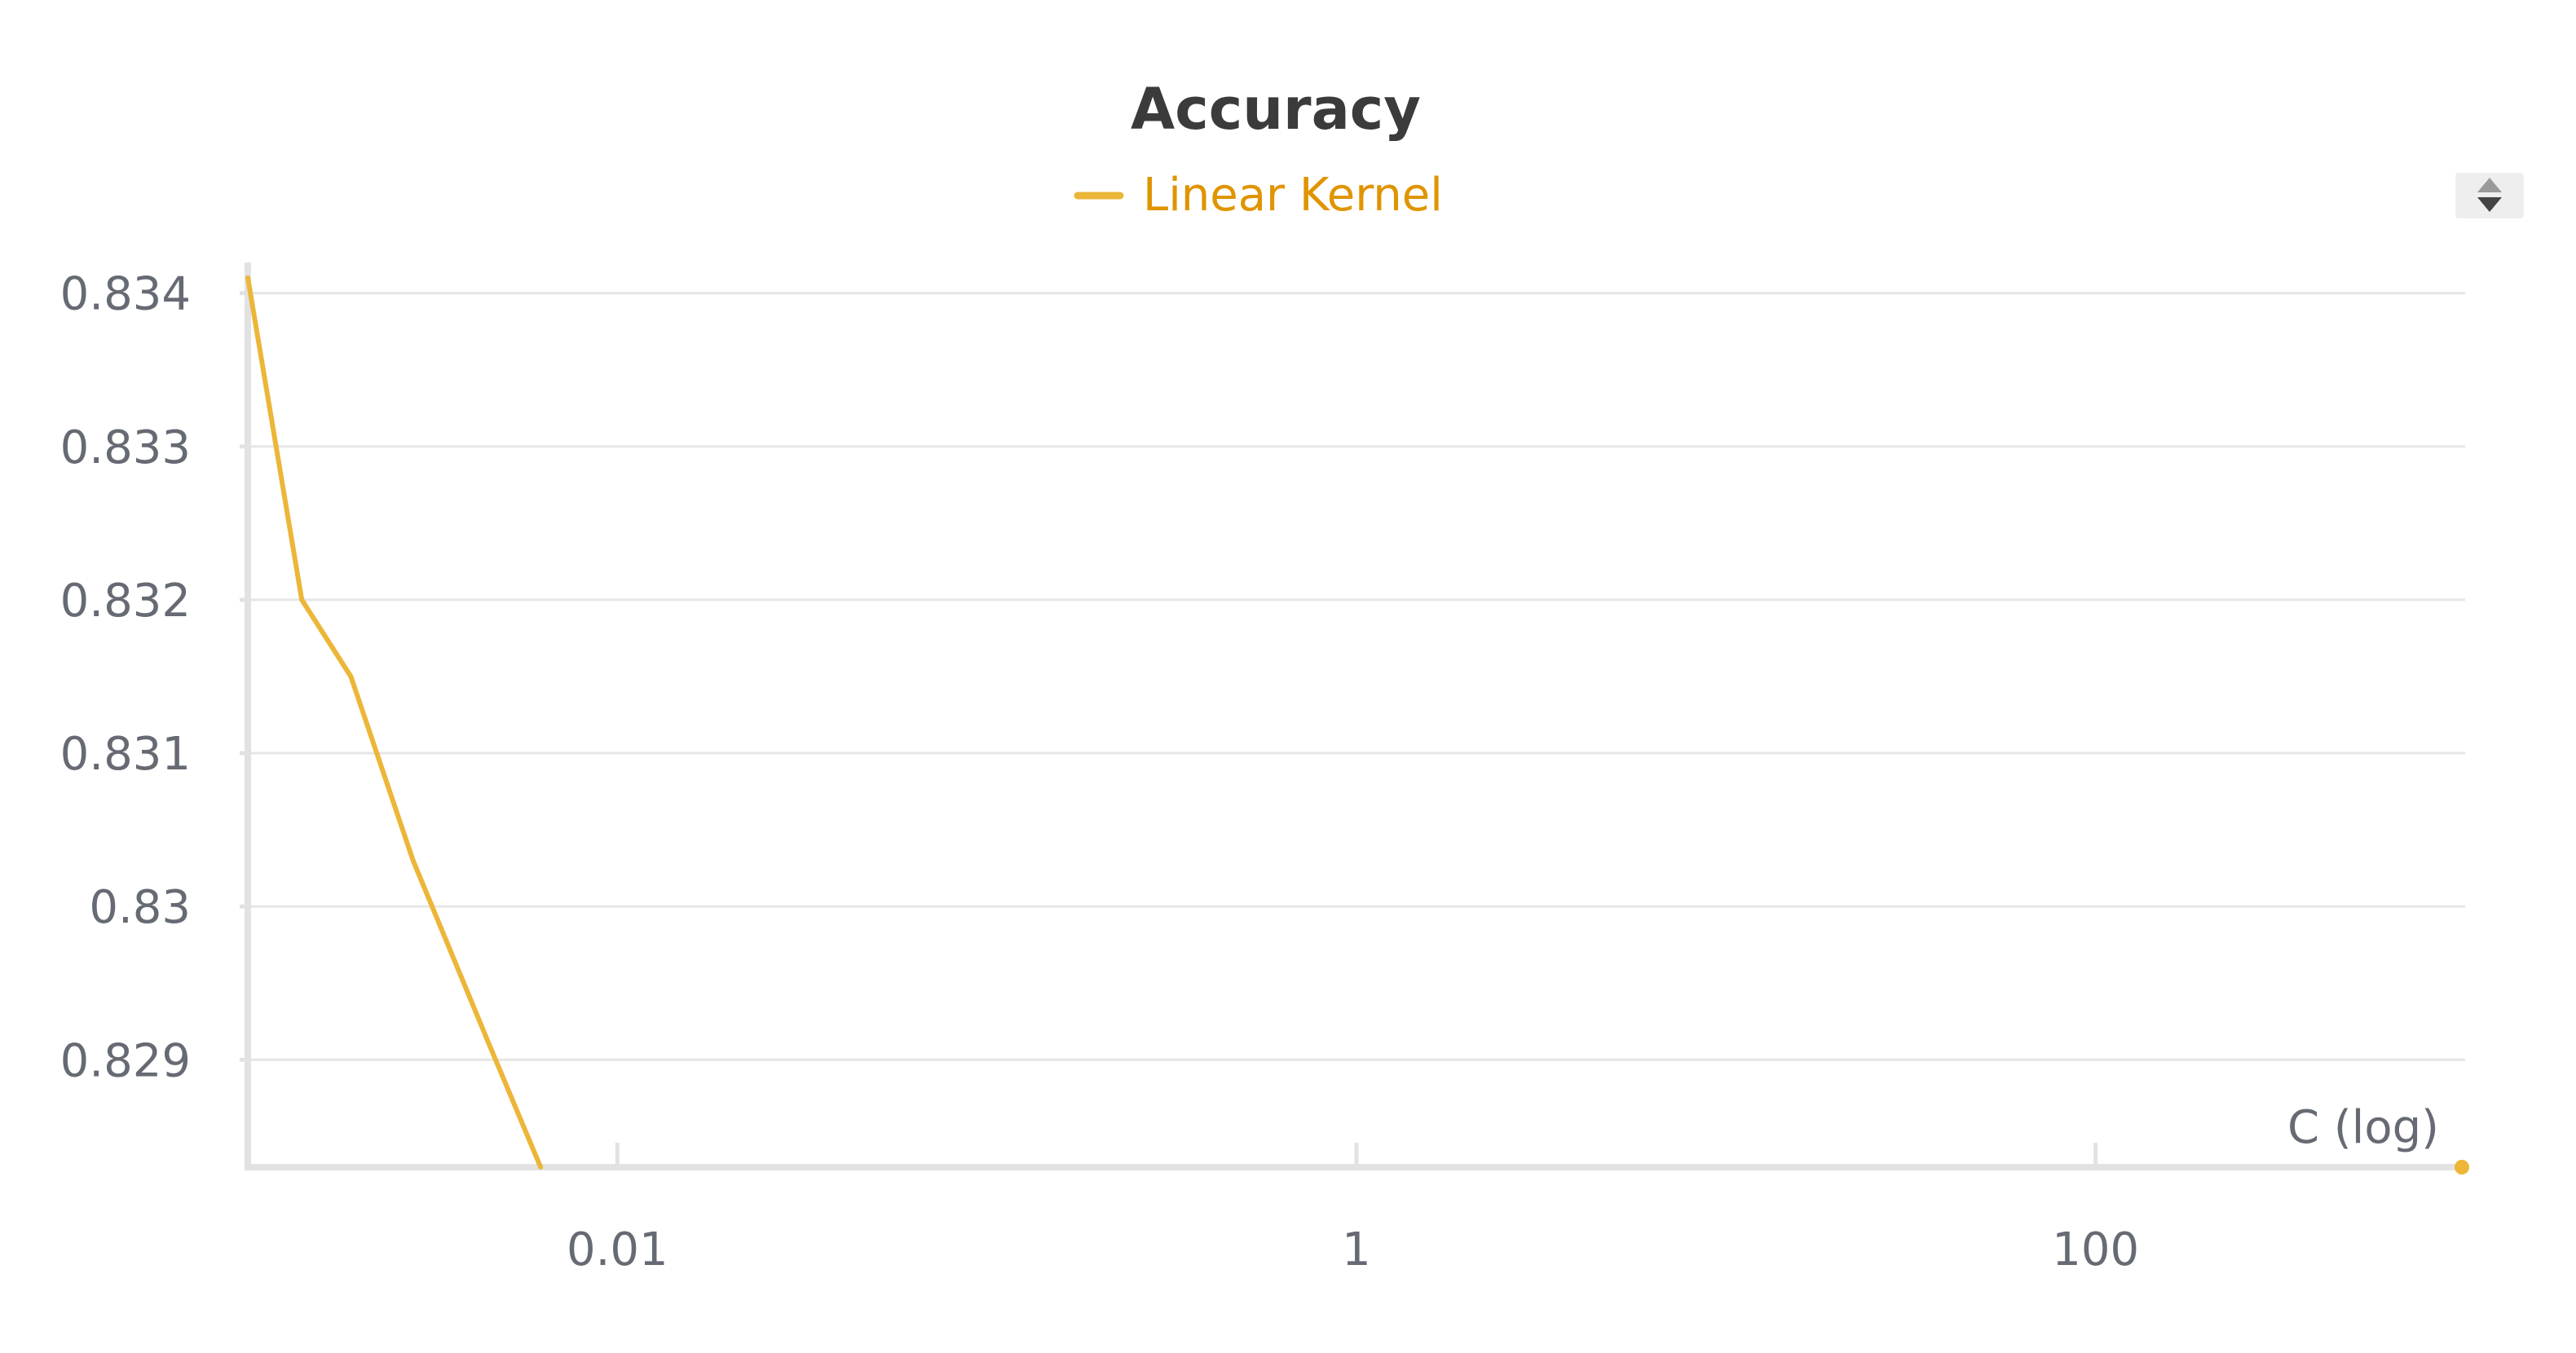 The image size is (2576, 1353). I want to click on legend: Linear Kernel, so click(1258, 195).